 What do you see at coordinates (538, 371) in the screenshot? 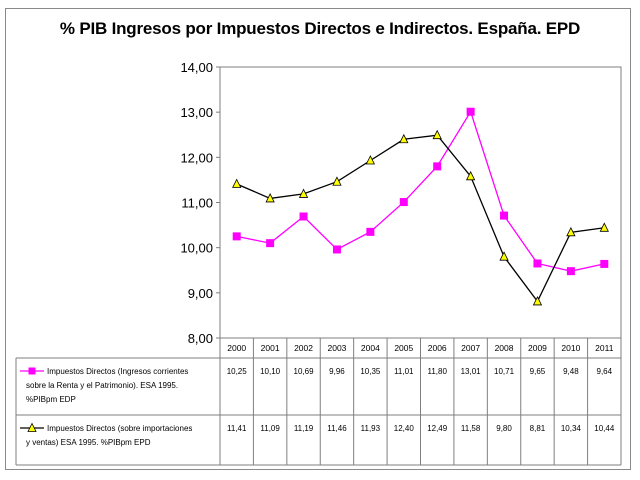
I see `data-label: 9,65` at bounding box center [538, 371].